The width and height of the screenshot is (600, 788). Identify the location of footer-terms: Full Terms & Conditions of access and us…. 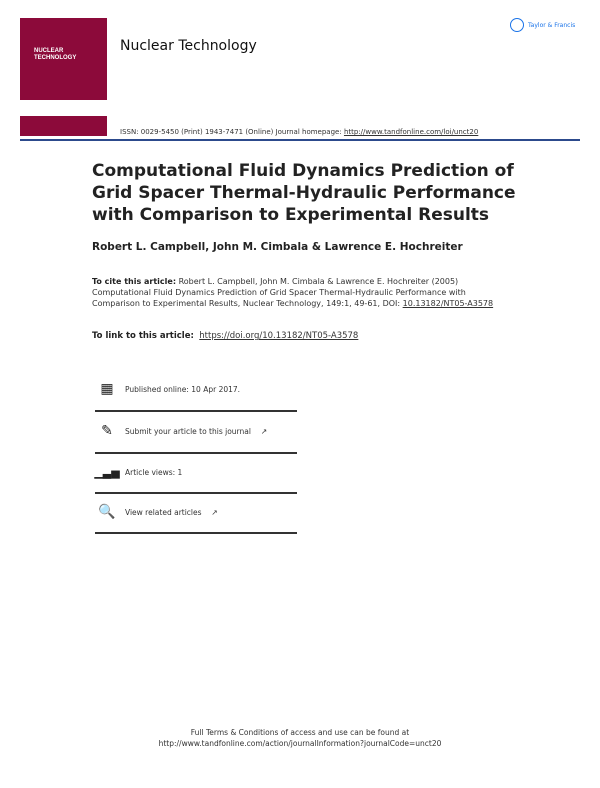
(300, 732).